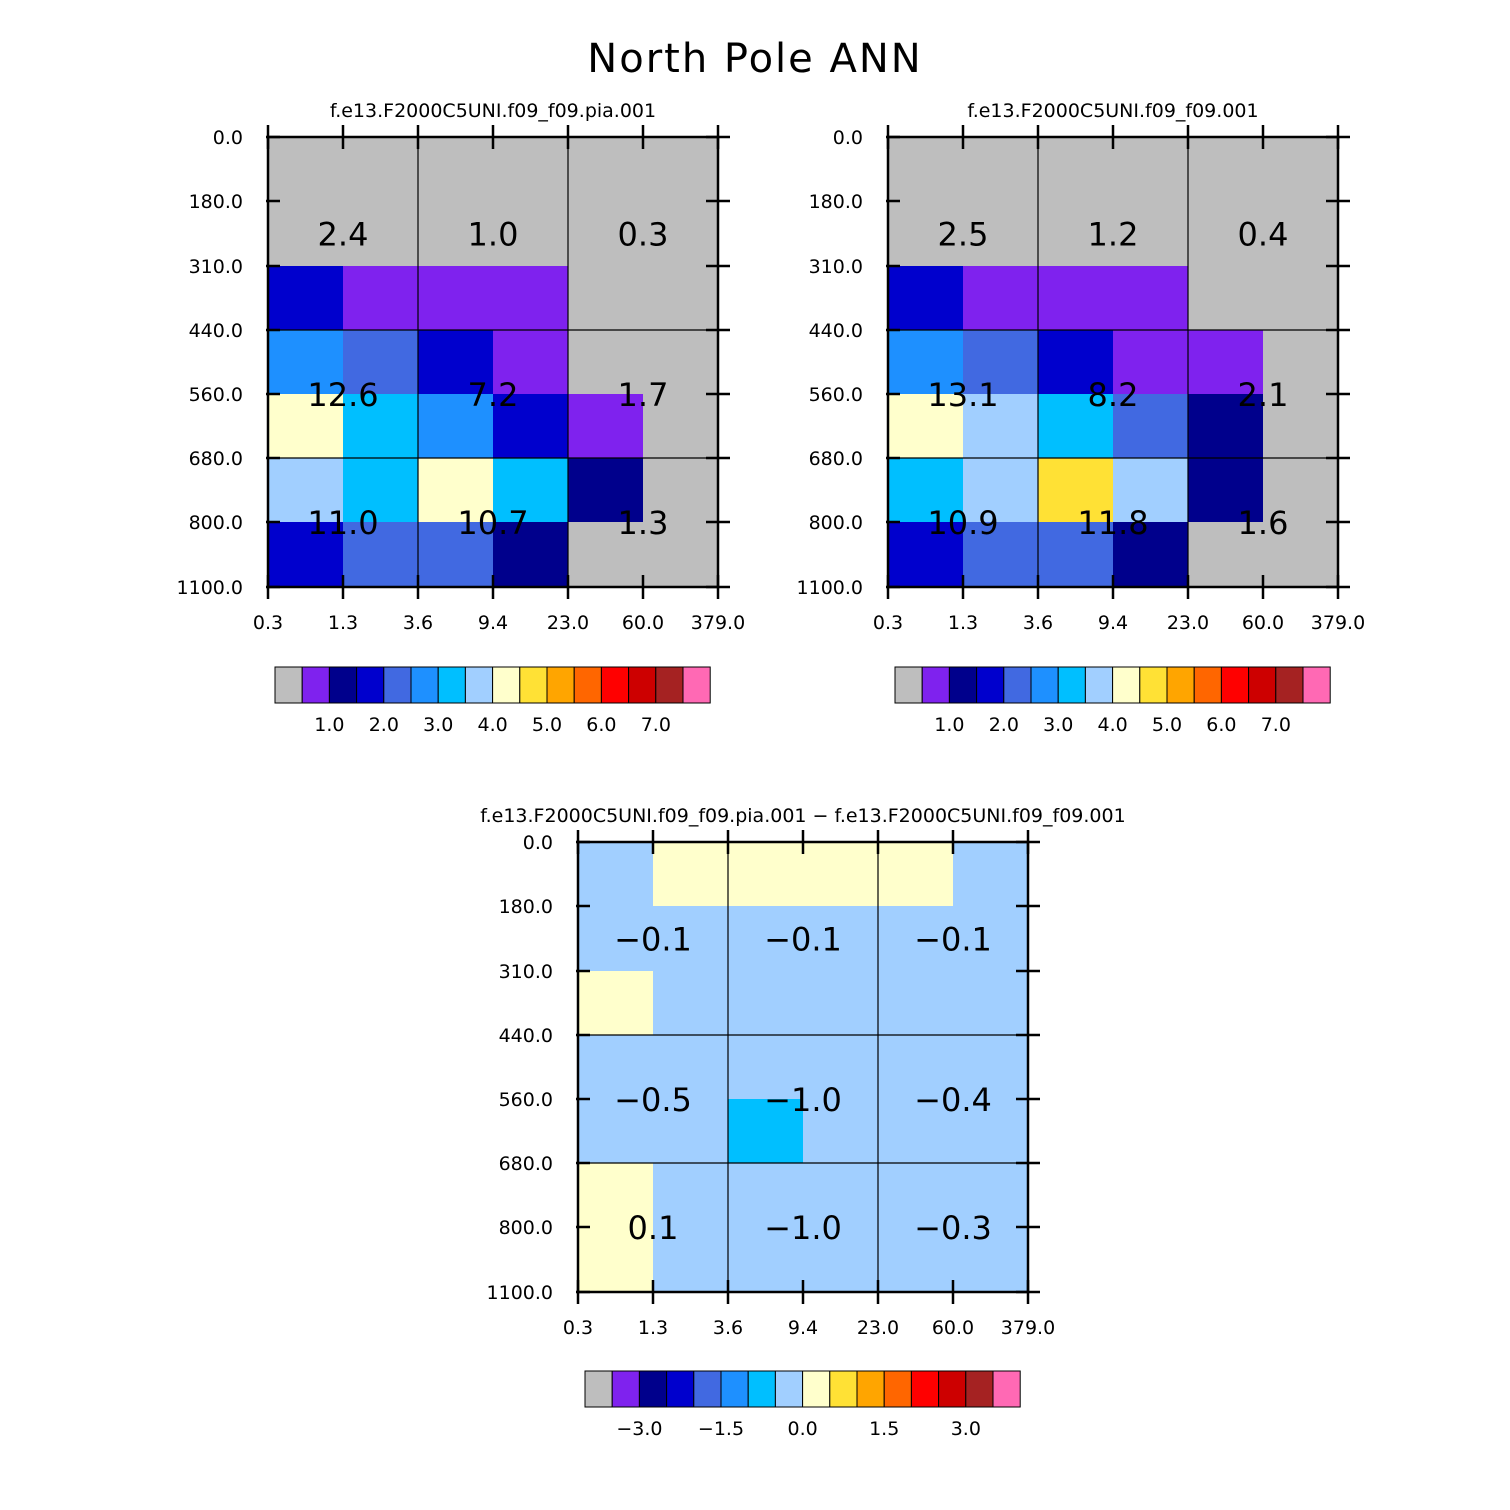  Describe the element at coordinates (342, 395) in the screenshot. I see `cell-total-label: 12.6` at that location.